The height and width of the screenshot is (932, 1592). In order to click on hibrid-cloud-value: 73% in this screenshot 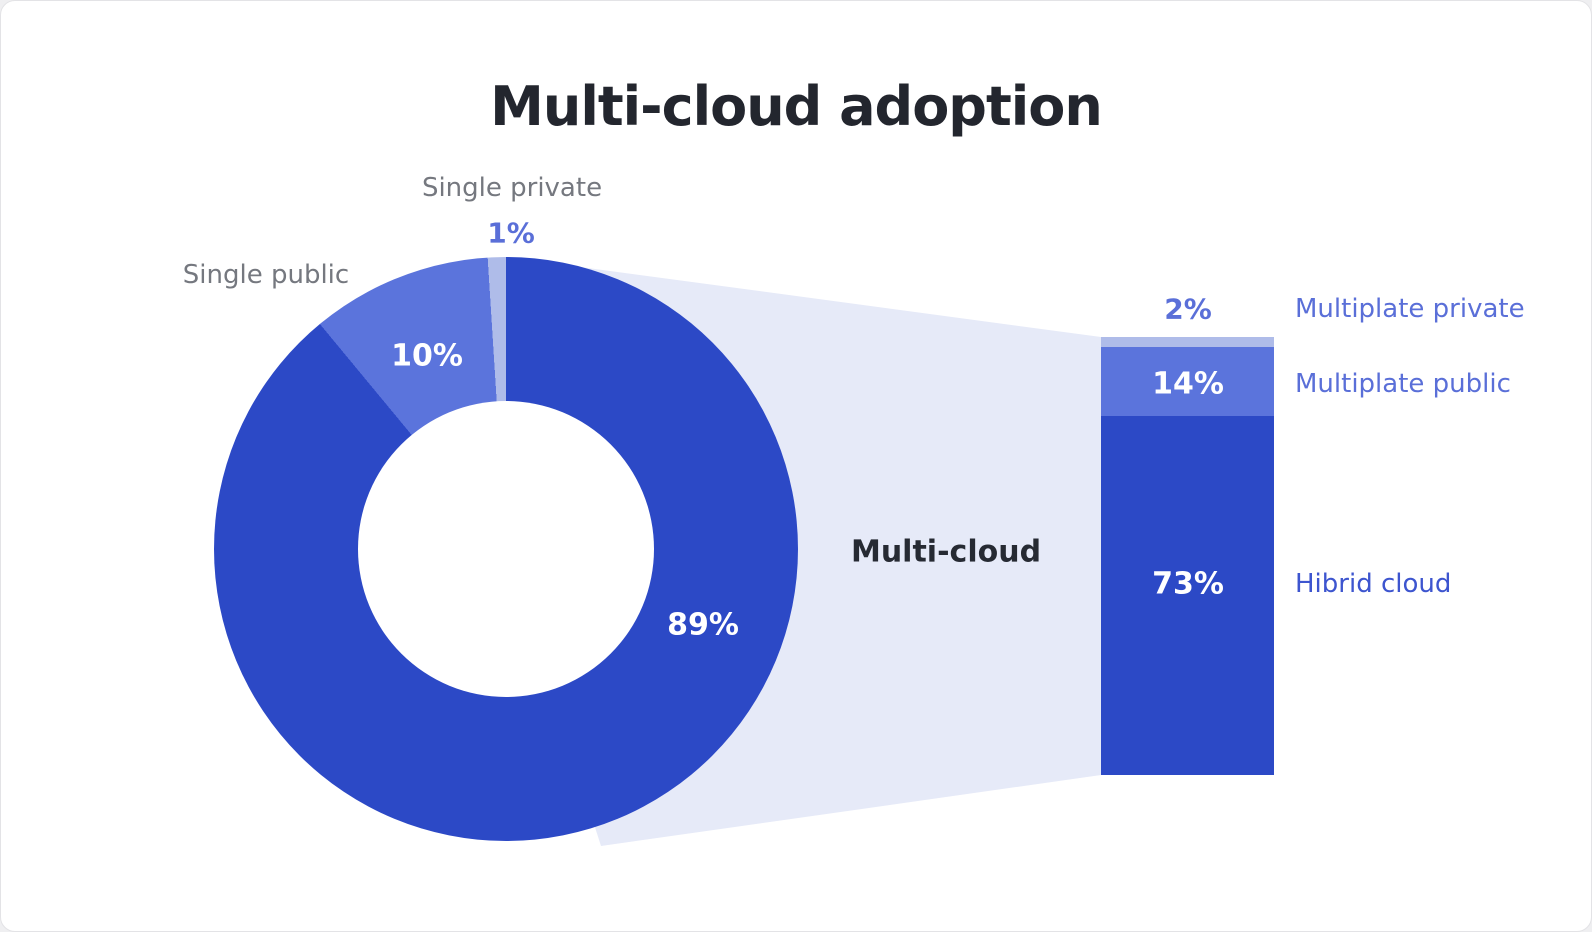, I will do `click(1188, 584)`.